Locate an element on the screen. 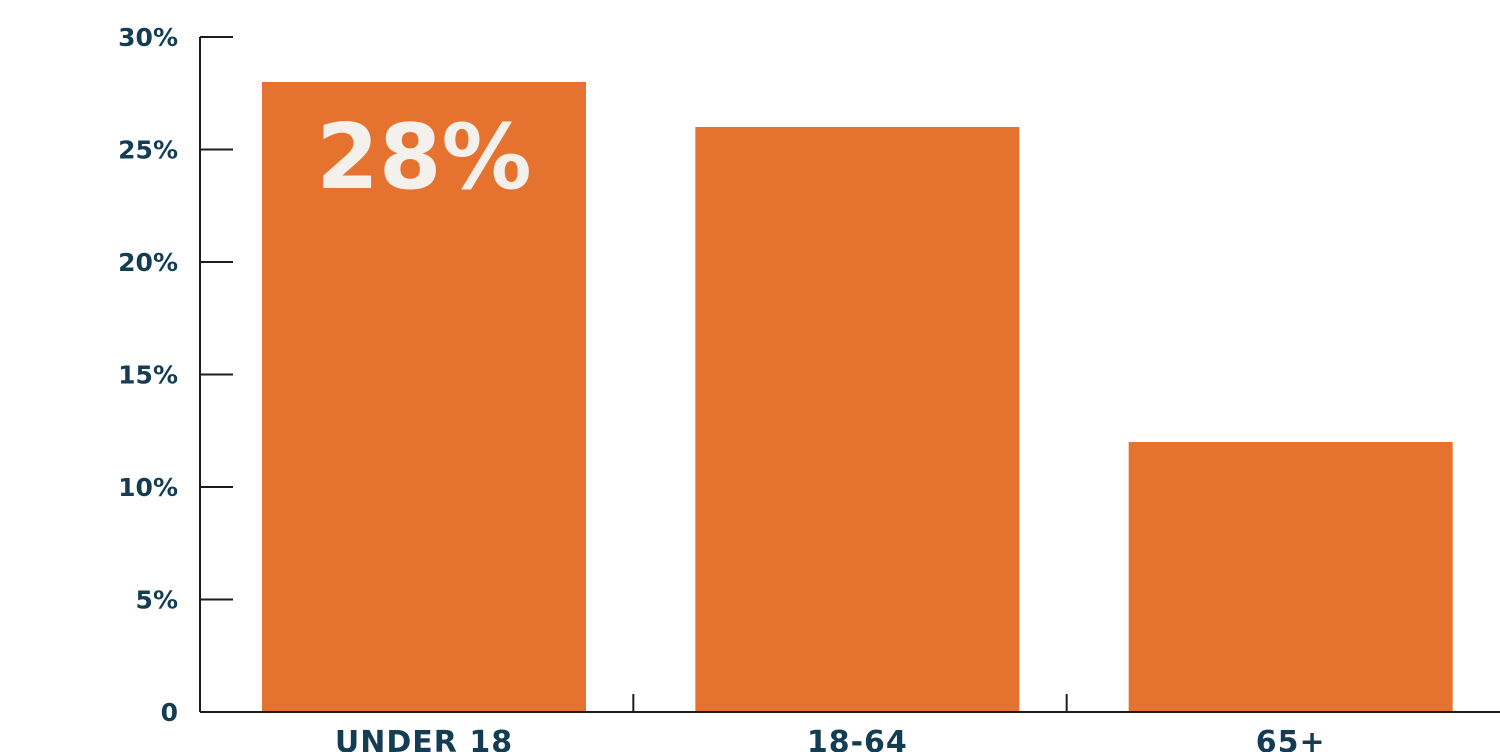  y-tick-label: 20% is located at coordinates (148, 262).